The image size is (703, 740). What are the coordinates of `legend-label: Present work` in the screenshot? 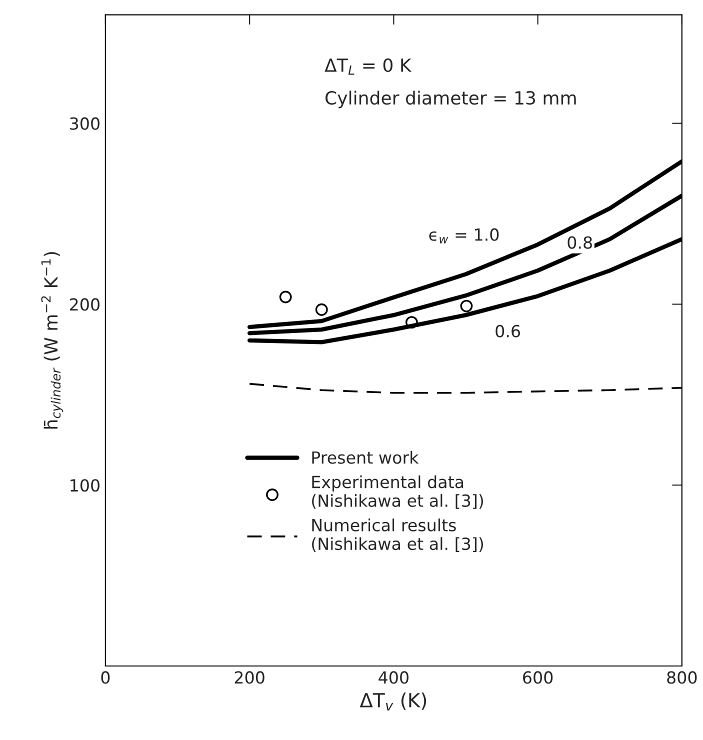 It's located at (365, 457).